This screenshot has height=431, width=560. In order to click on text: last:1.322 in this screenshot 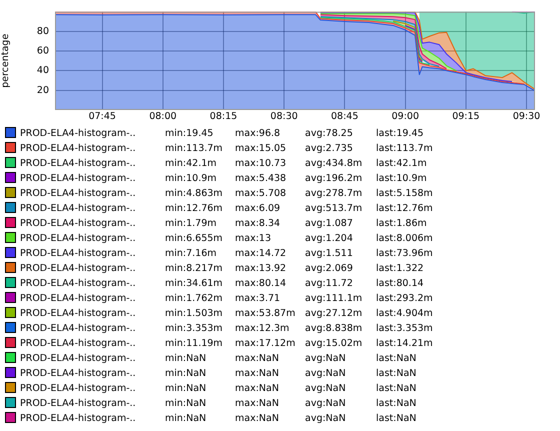, I will do `click(400, 269)`.